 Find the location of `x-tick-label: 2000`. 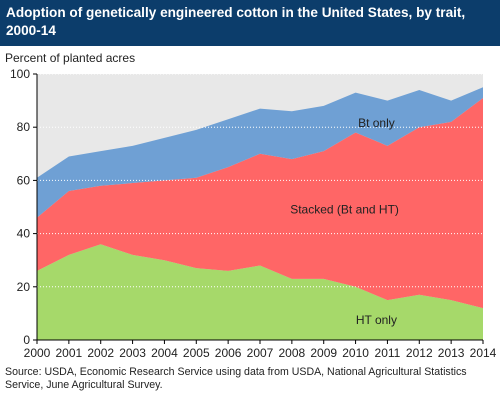

x-tick-label: 2000 is located at coordinates (37, 353).